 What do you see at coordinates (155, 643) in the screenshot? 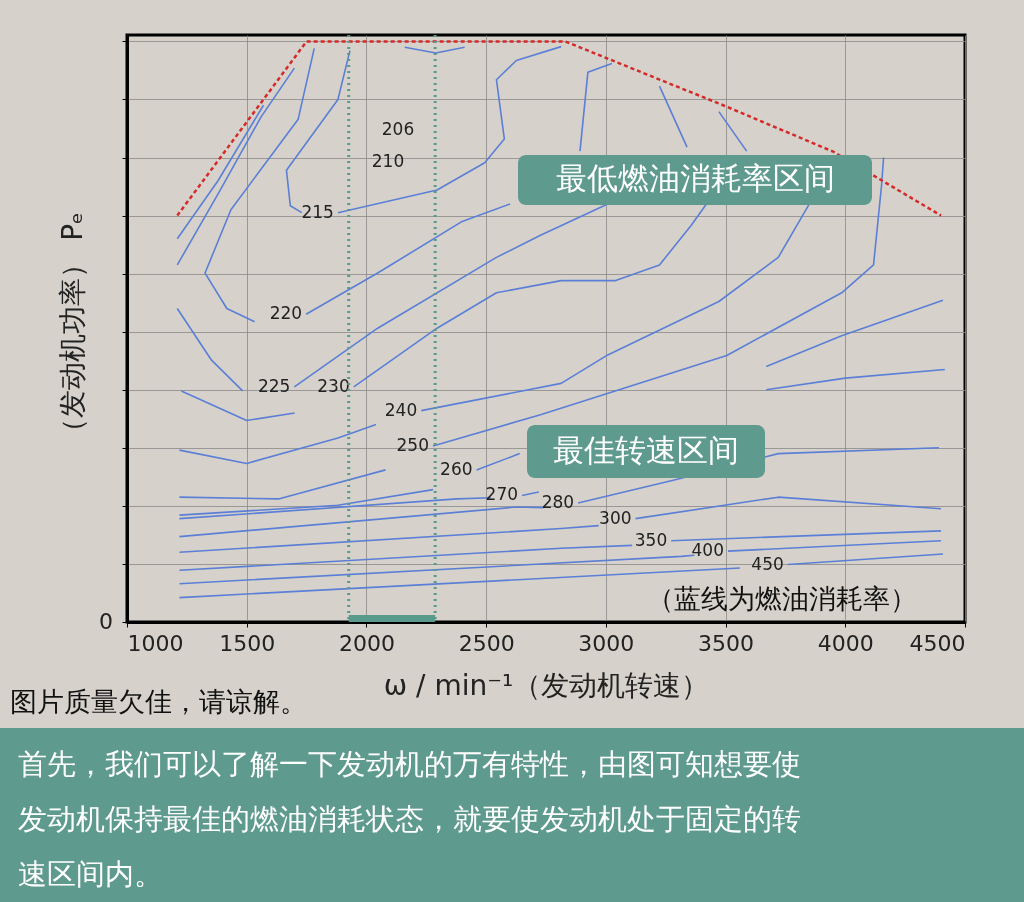
I see `x-tick-label: 1000` at bounding box center [155, 643].